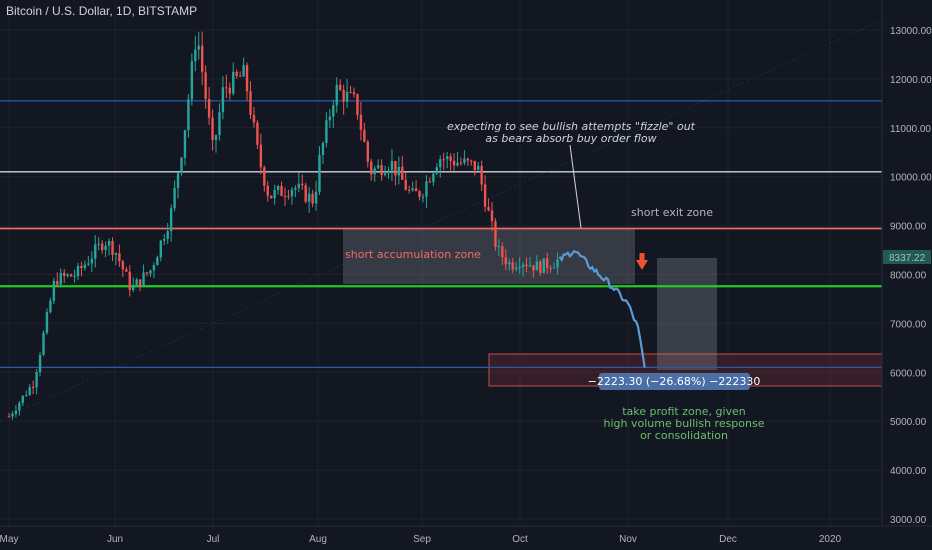  Describe the element at coordinates (421, 539) in the screenshot. I see `x-axis-ticks: May Jun Jul Aug Sep Oct Nov Dec 2020` at that location.